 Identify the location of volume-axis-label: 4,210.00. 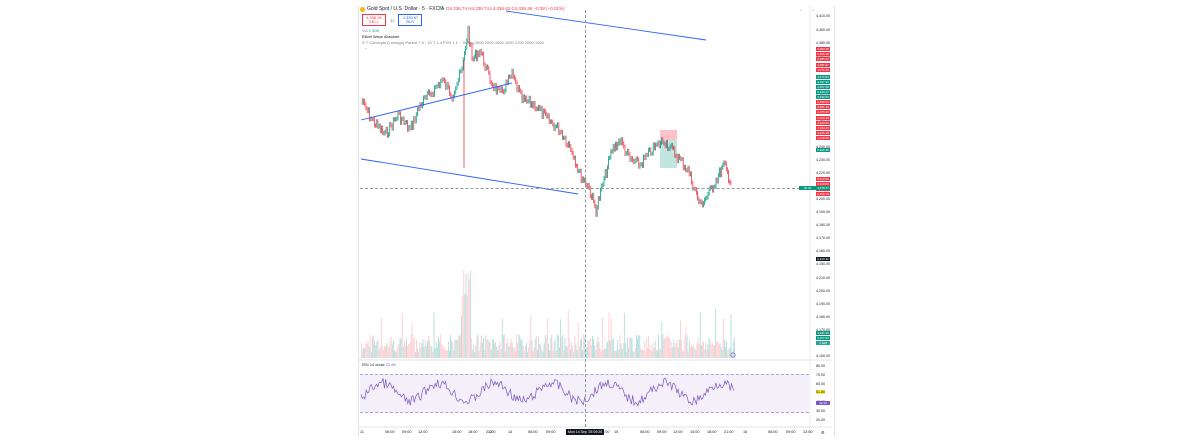
(823, 278).